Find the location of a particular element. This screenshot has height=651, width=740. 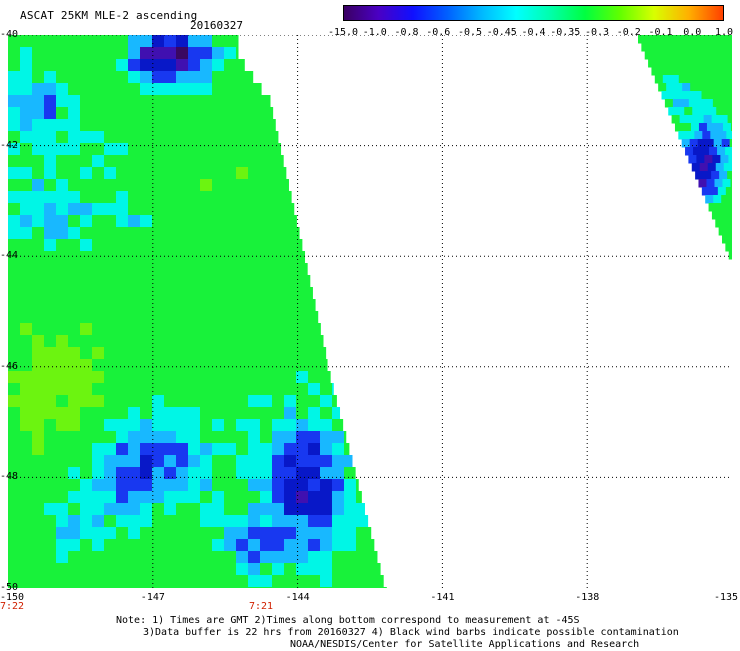

product-title: ASCAT 25KM MLE-2 ascending is located at coordinates (108, 15).